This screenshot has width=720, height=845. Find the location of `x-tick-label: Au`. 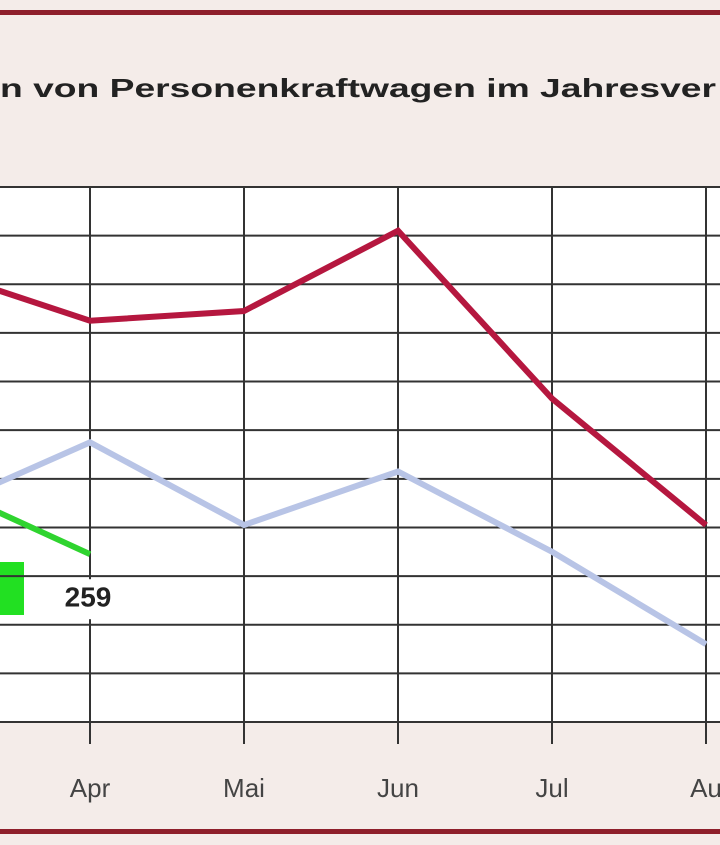

x-tick-label: Au is located at coordinates (705, 788).